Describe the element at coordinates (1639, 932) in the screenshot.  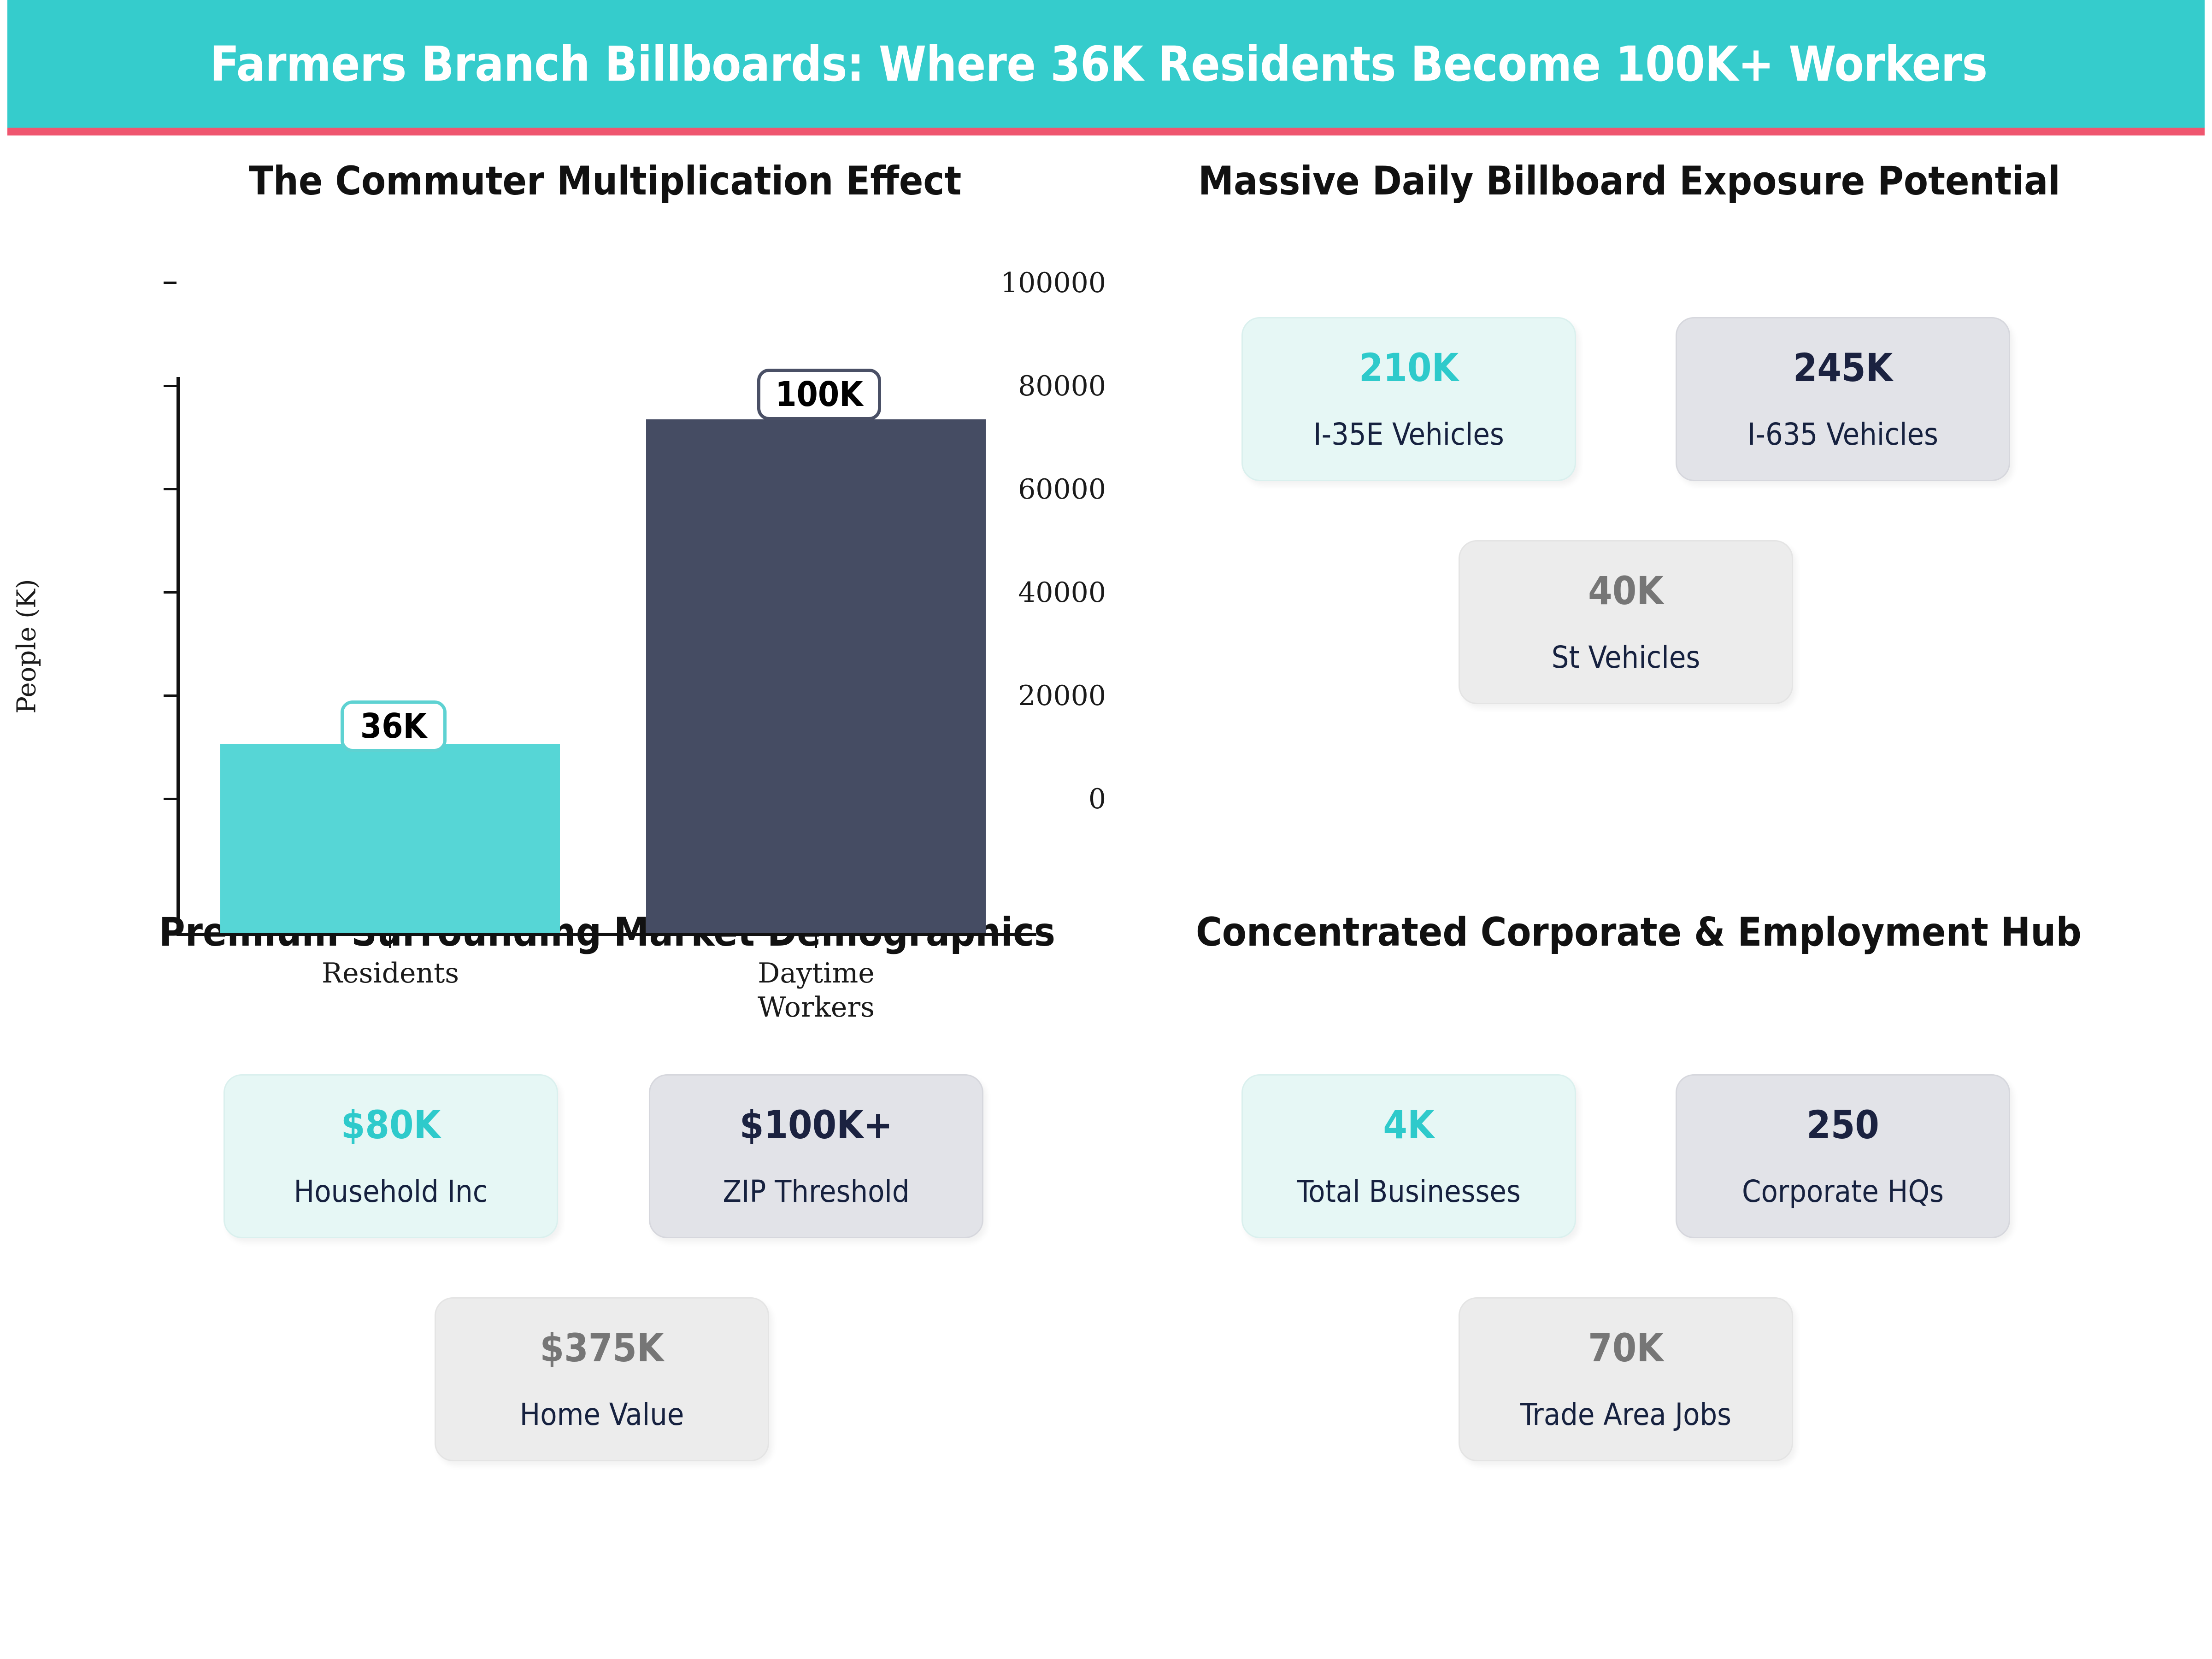
I see `panel-title-corporate: Concentrated Corporate & Employment Hub` at that location.